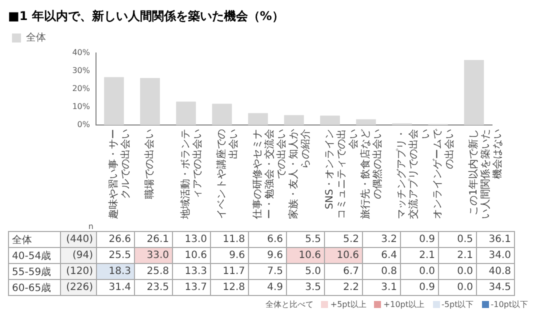 This screenshot has height=328, width=536. I want to click on data-label: 6.4, so click(381, 256).